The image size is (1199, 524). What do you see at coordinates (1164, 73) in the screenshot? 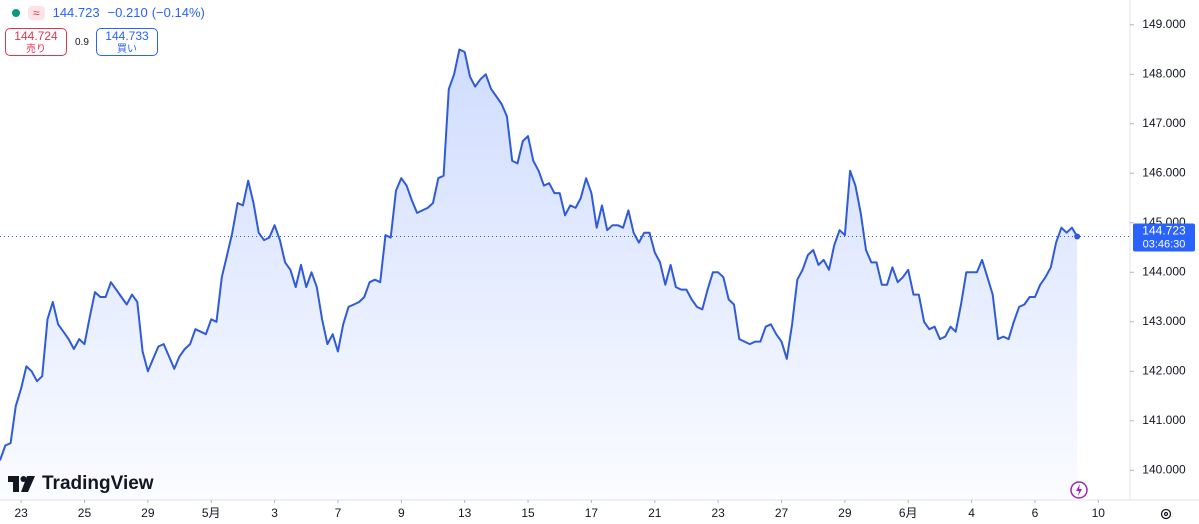
I see `y-tick-label: 148.000` at bounding box center [1164, 73].